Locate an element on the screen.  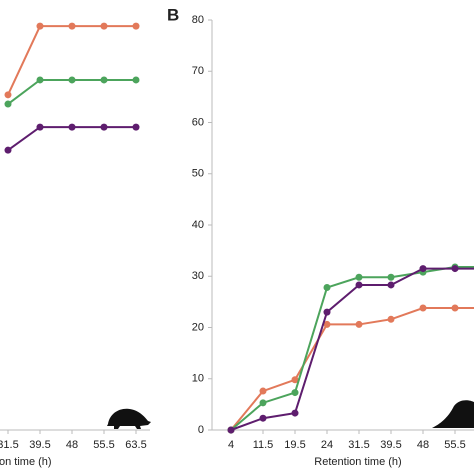
y-tick-label: 50 is located at coordinates (198, 174).